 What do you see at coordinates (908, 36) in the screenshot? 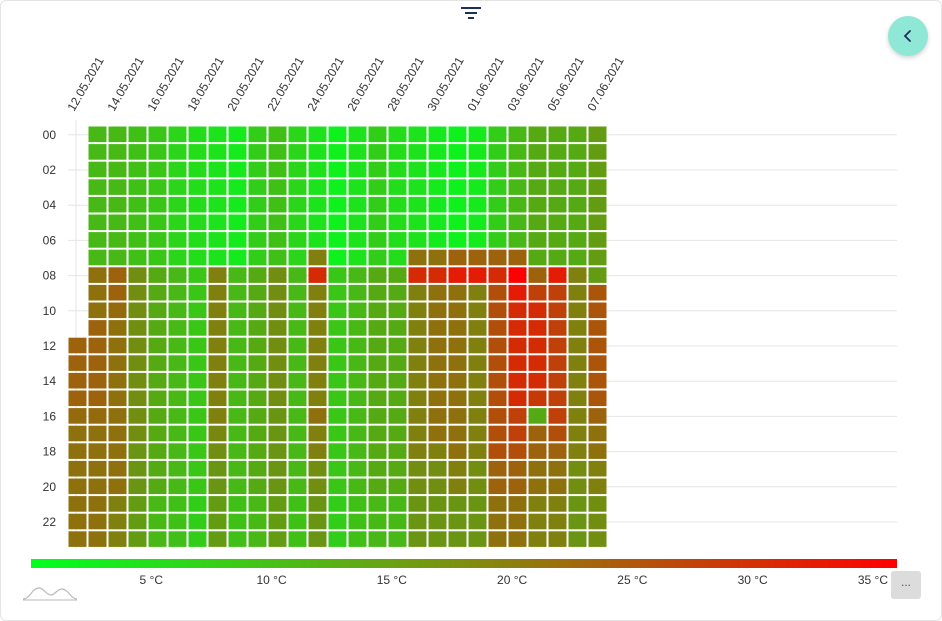
I see `collapse-button` at bounding box center [908, 36].